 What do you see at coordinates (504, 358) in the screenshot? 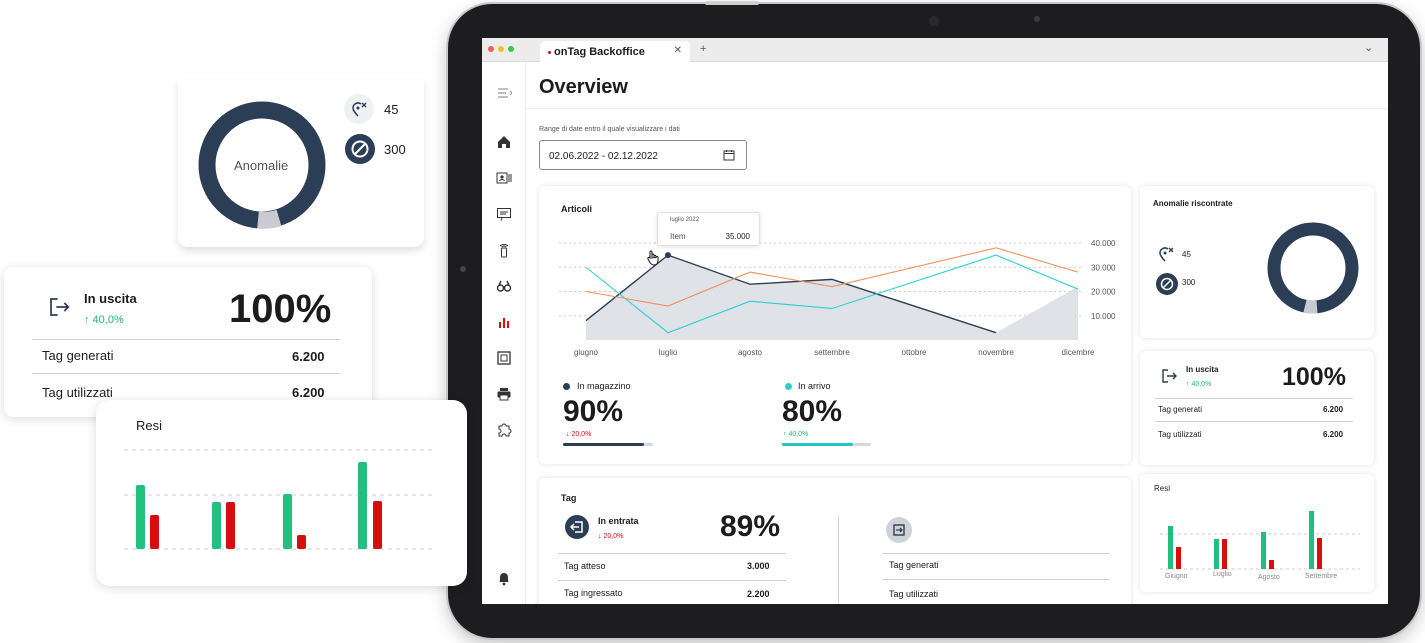
I see `frame-icon` at bounding box center [504, 358].